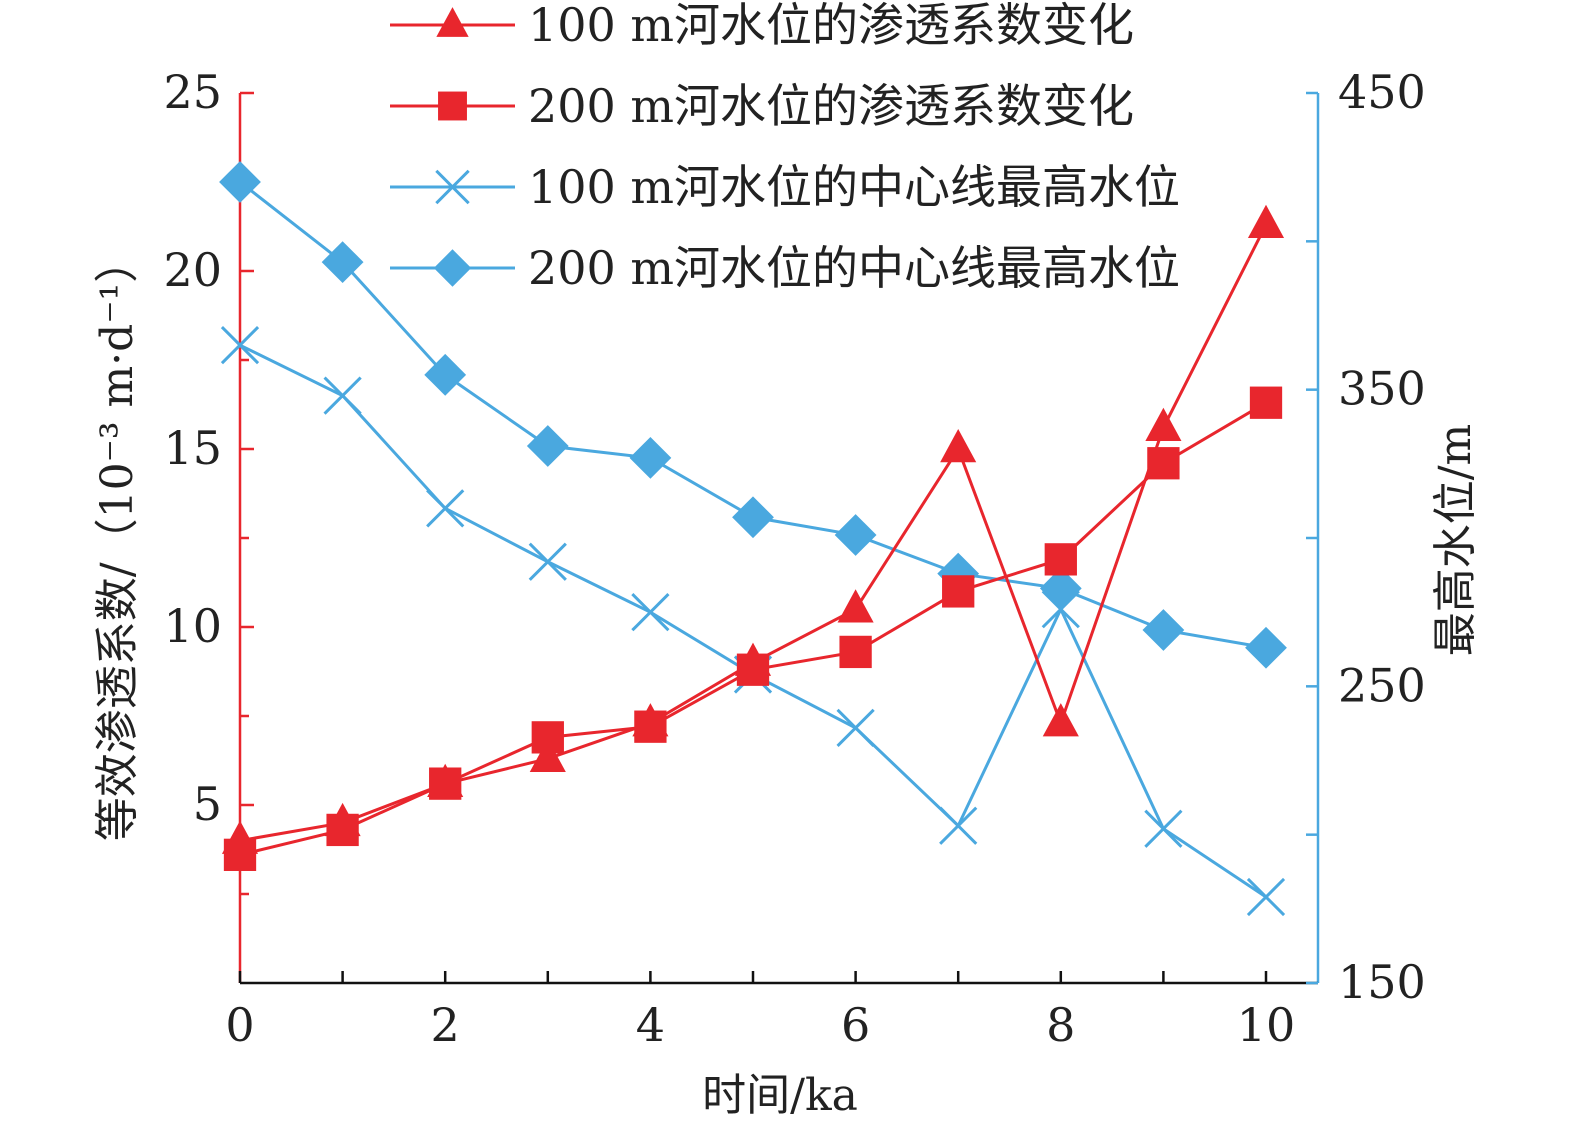 The height and width of the screenshot is (1136, 1575). I want to click on legend-item: 200 m河水位的渗透系数变化, so click(762, 106).